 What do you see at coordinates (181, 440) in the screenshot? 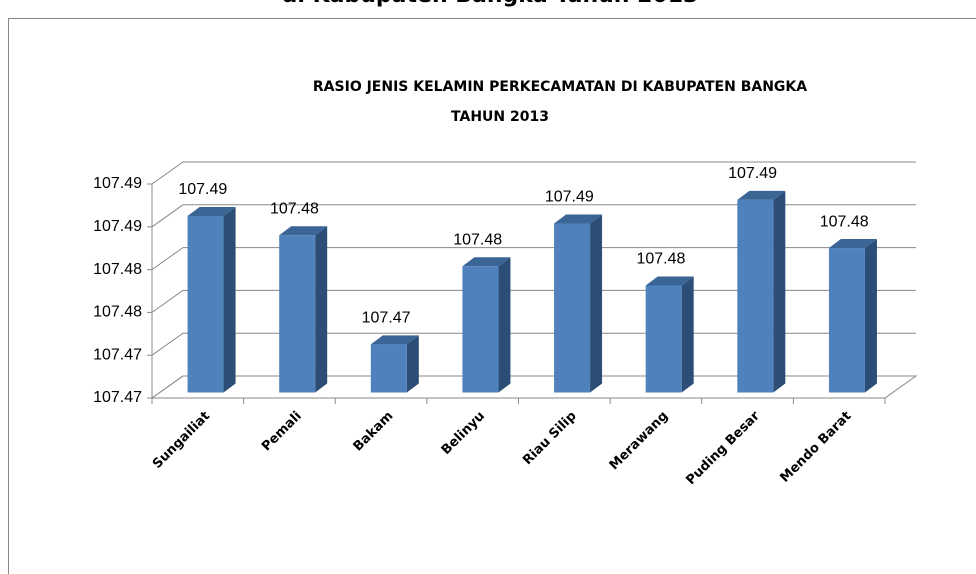
I see `x-tick-label: Sungailiat` at bounding box center [181, 440].